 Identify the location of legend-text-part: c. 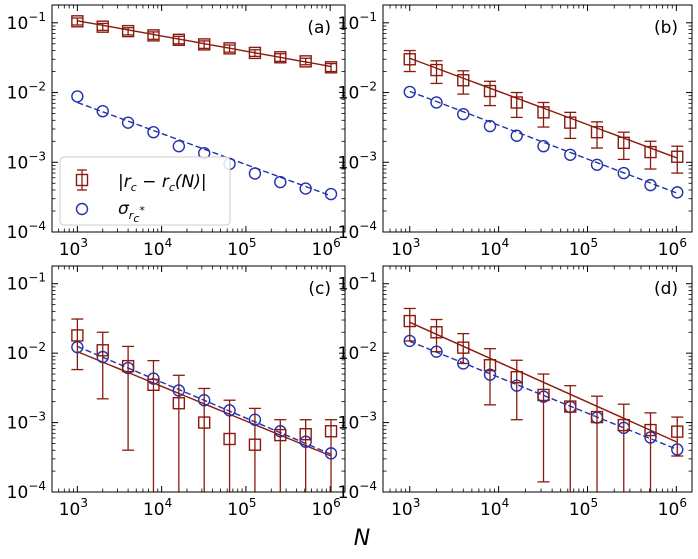
(134, 187).